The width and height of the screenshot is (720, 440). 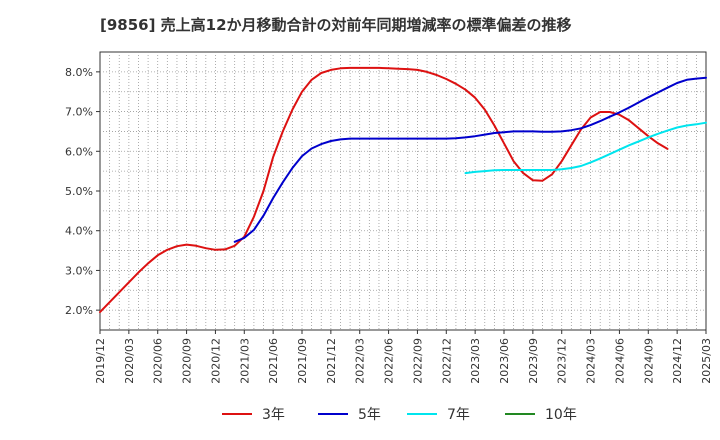 I want to click on x-tick-label: 2023/12, so click(x=562, y=361).